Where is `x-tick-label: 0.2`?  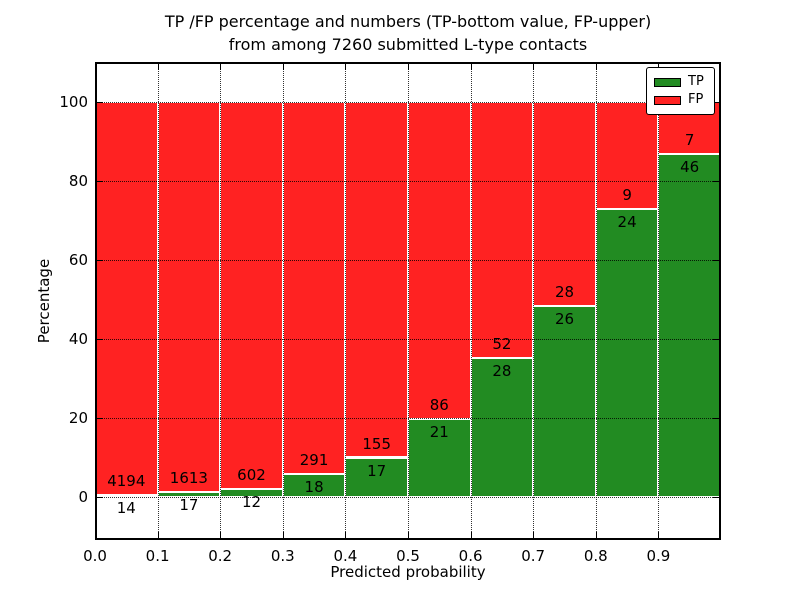
x-tick-label: 0.2 is located at coordinates (220, 556).